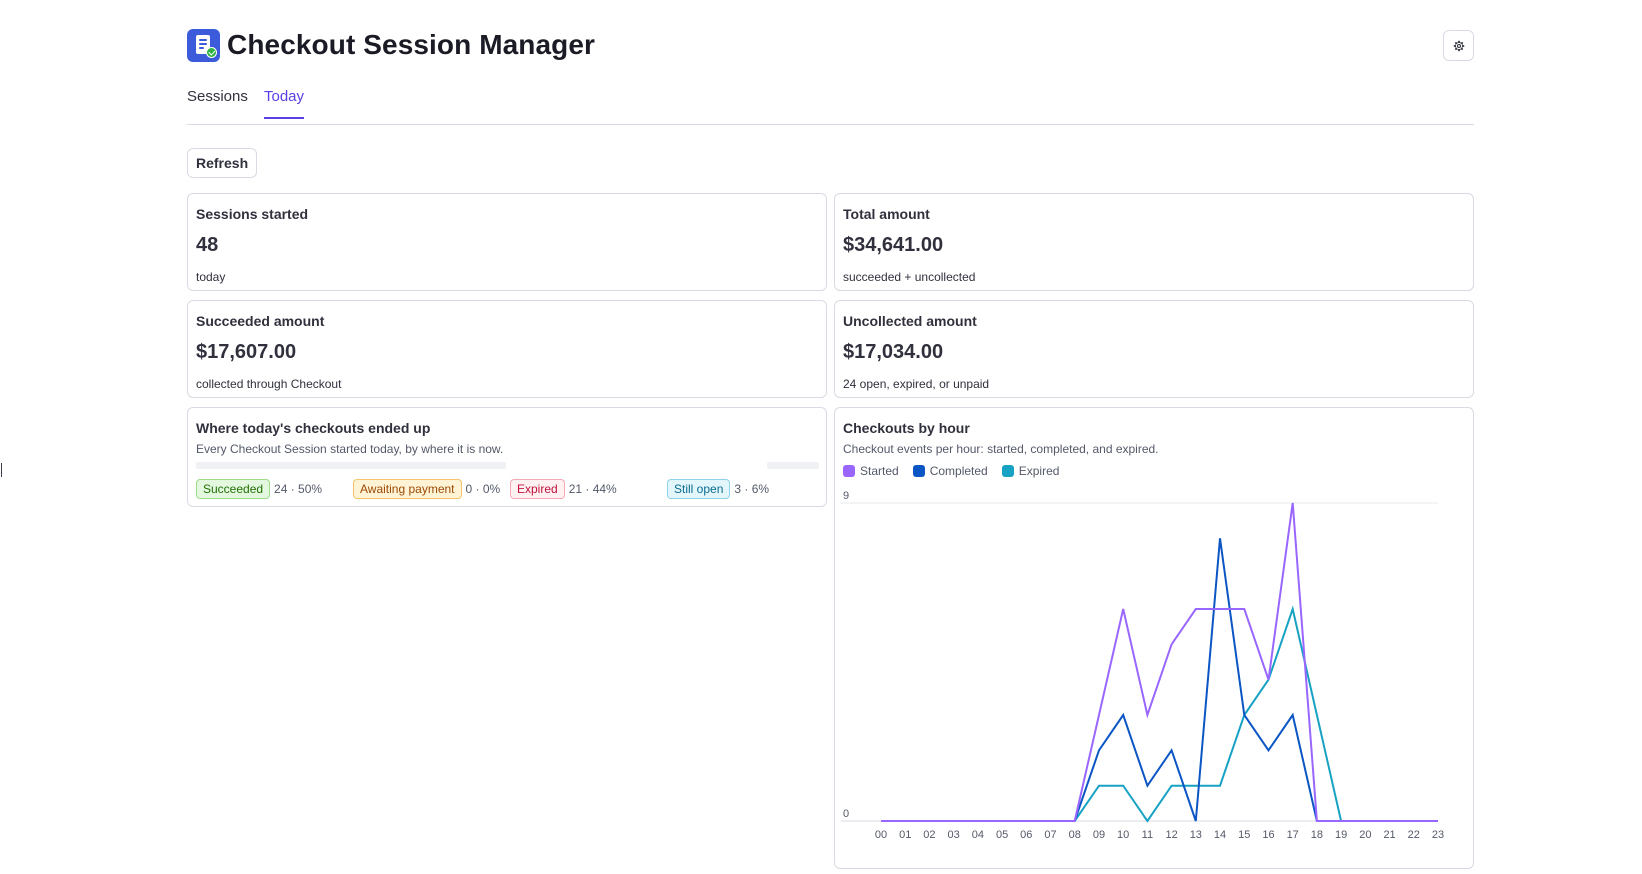 The width and height of the screenshot is (1642, 874). Describe the element at coordinates (1220, 835) in the screenshot. I see `x-tick-label: 14` at that location.